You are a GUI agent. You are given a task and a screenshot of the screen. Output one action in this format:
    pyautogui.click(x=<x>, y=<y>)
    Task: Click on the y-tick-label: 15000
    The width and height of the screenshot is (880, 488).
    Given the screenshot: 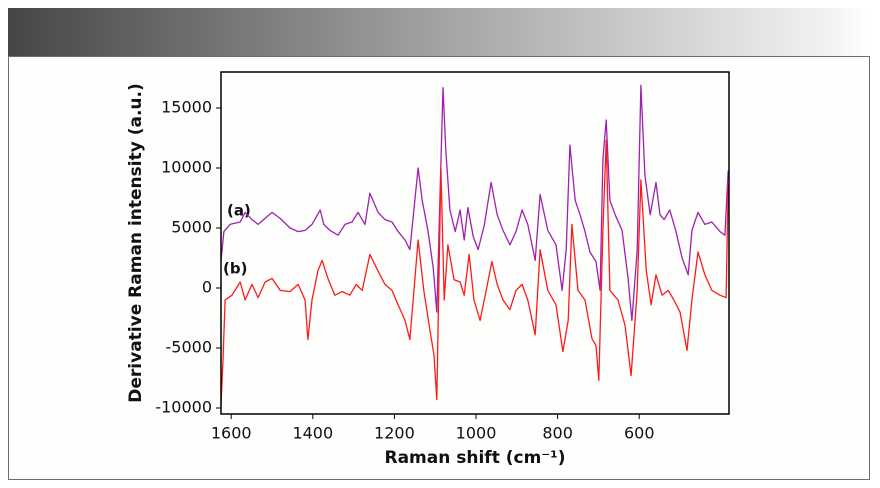 What is the action you would take?
    pyautogui.click(x=186, y=107)
    